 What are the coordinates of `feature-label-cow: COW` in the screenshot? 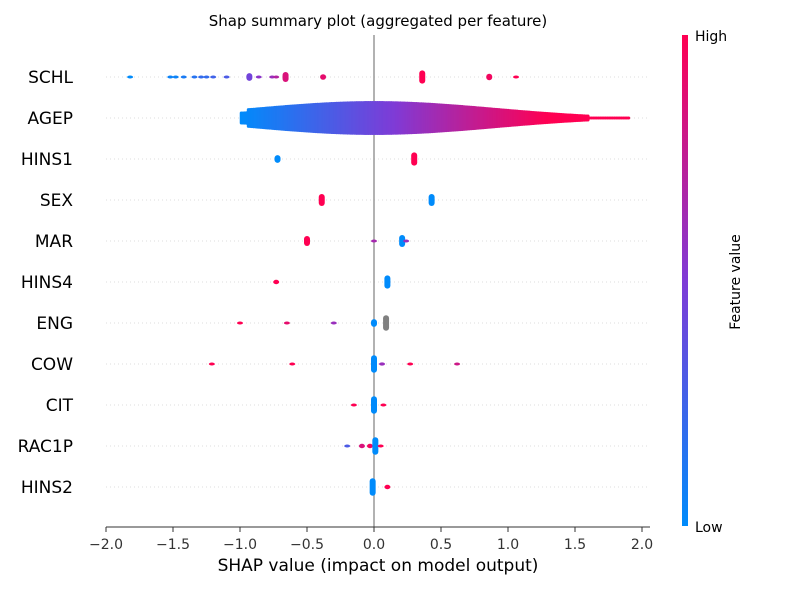 It's located at (52, 365).